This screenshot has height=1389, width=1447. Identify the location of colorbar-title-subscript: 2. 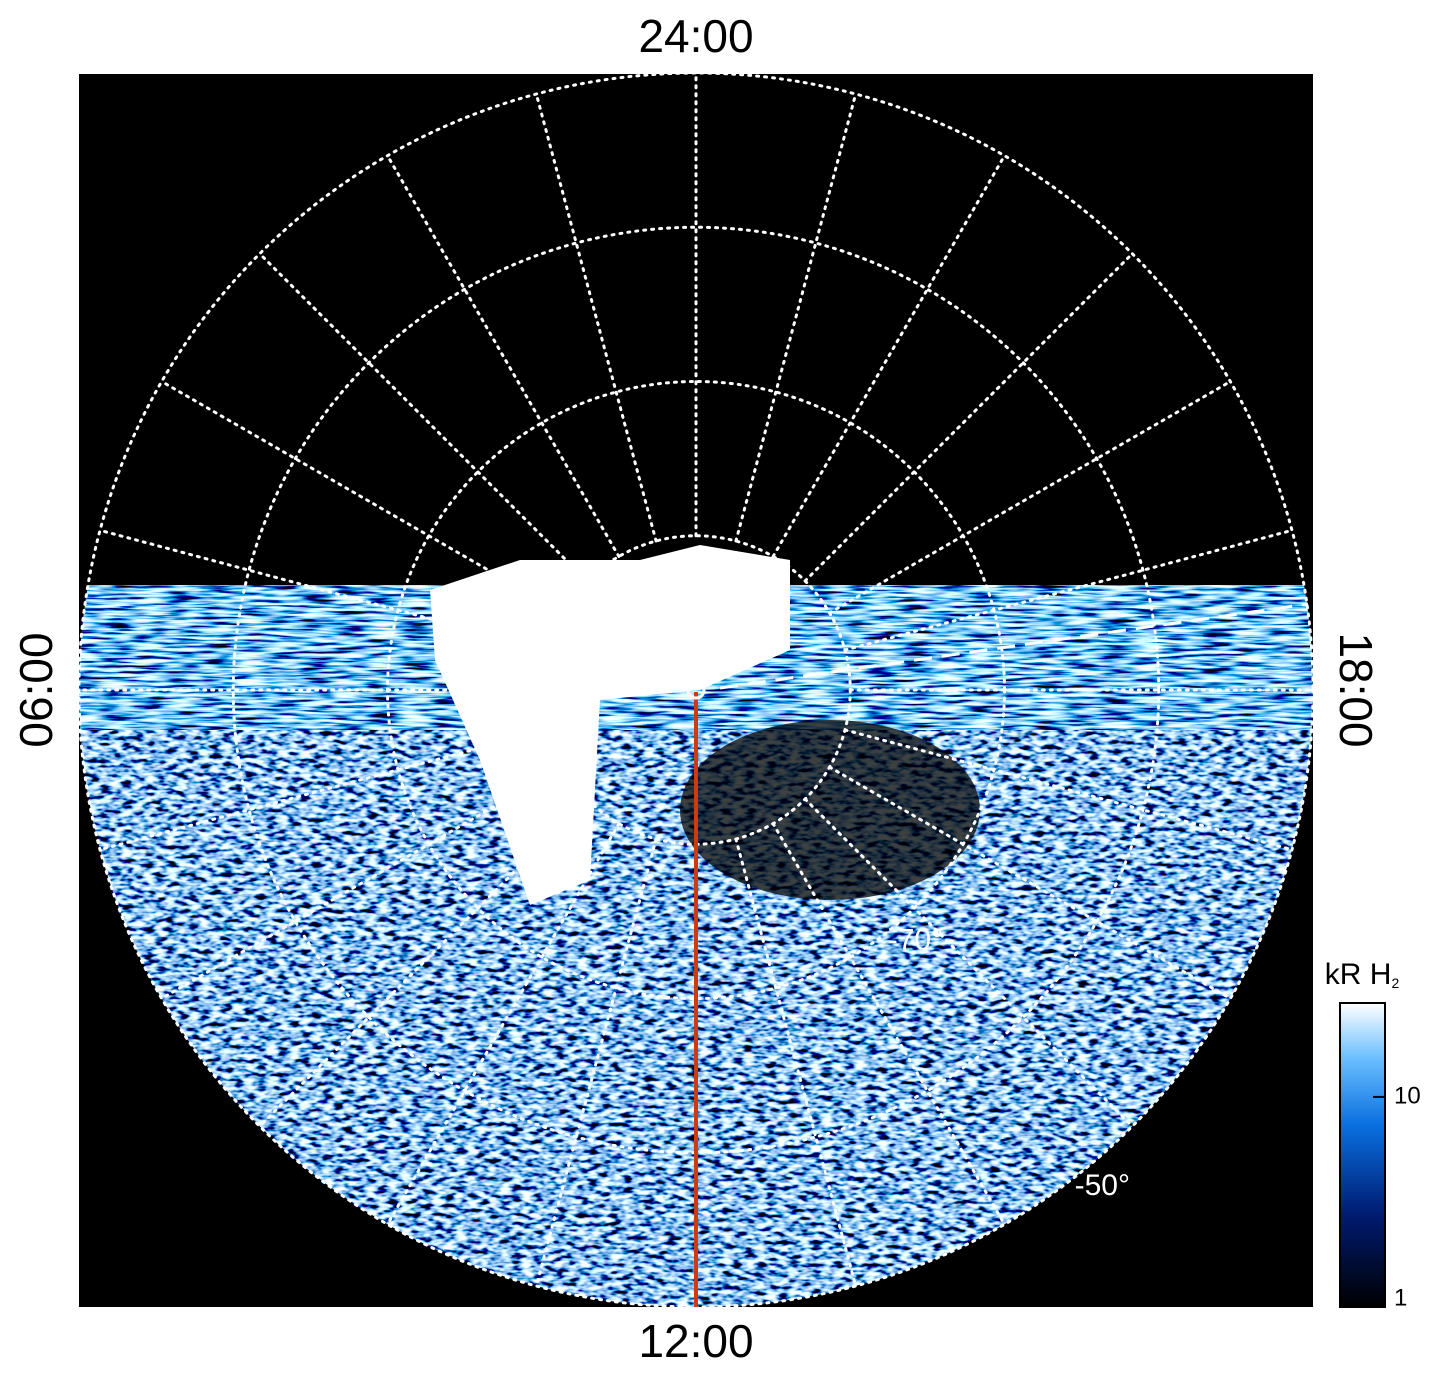
(1395, 983).